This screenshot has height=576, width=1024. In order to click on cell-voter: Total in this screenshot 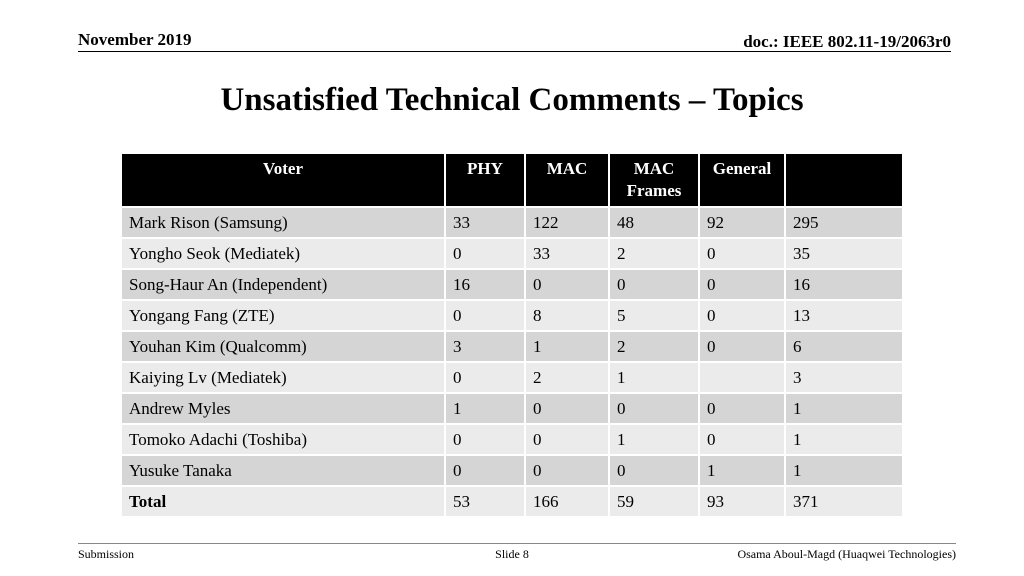, I will do `click(284, 500)`.